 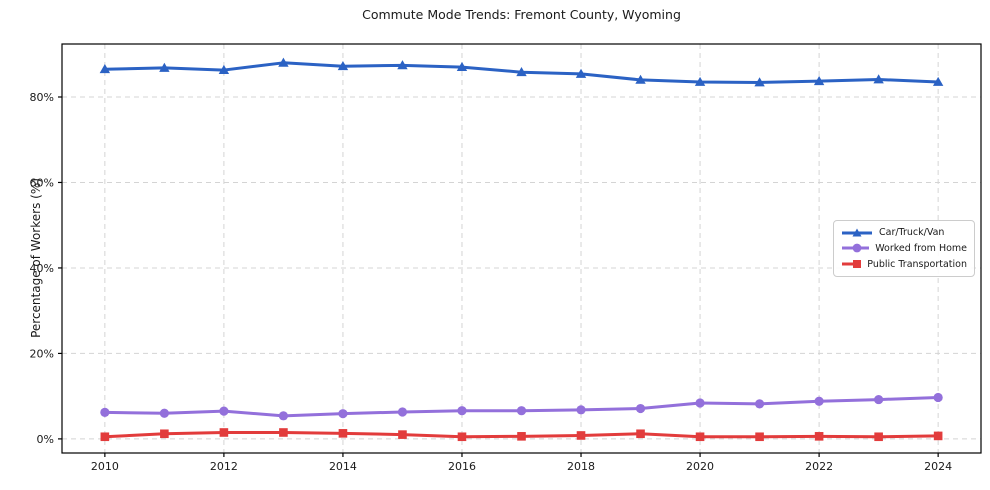 I want to click on data-point-car-truck-van-2016, so click(x=462, y=66).